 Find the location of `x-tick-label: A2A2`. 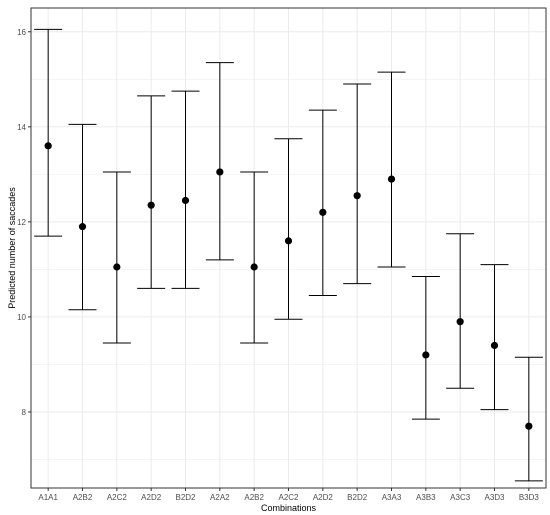

x-tick-label: A2A2 is located at coordinates (220, 497).